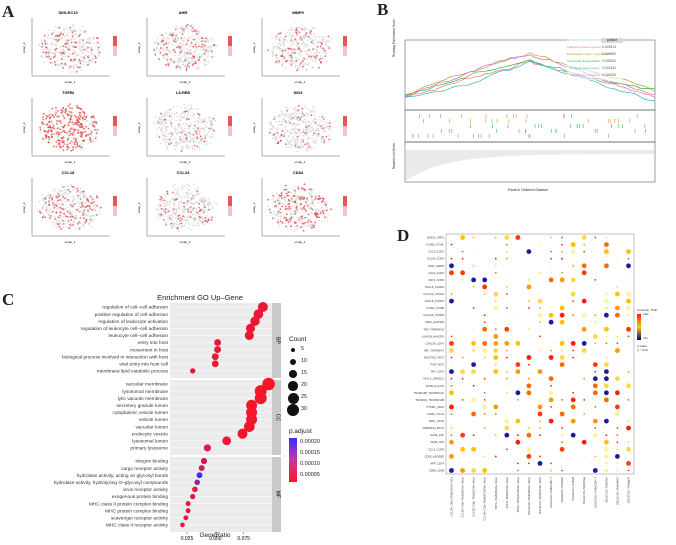  I want to click on count-legend-dot, so click(293, 374).